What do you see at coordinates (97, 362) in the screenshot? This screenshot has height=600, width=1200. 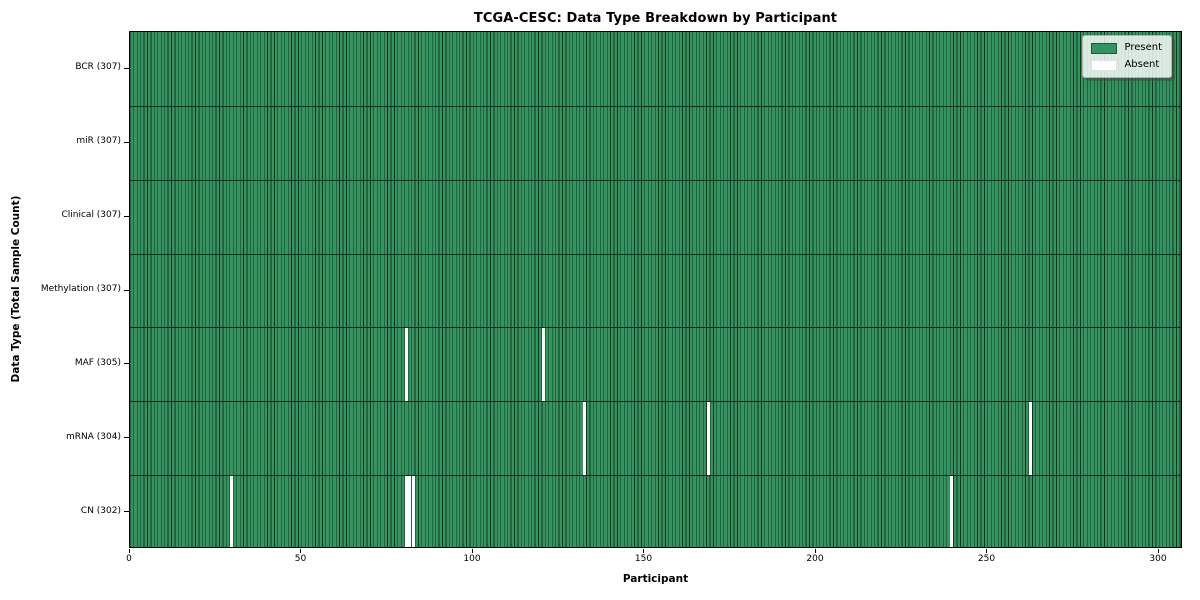 I see `y-tick-label-MAF: MAF (305)` at bounding box center [97, 362].